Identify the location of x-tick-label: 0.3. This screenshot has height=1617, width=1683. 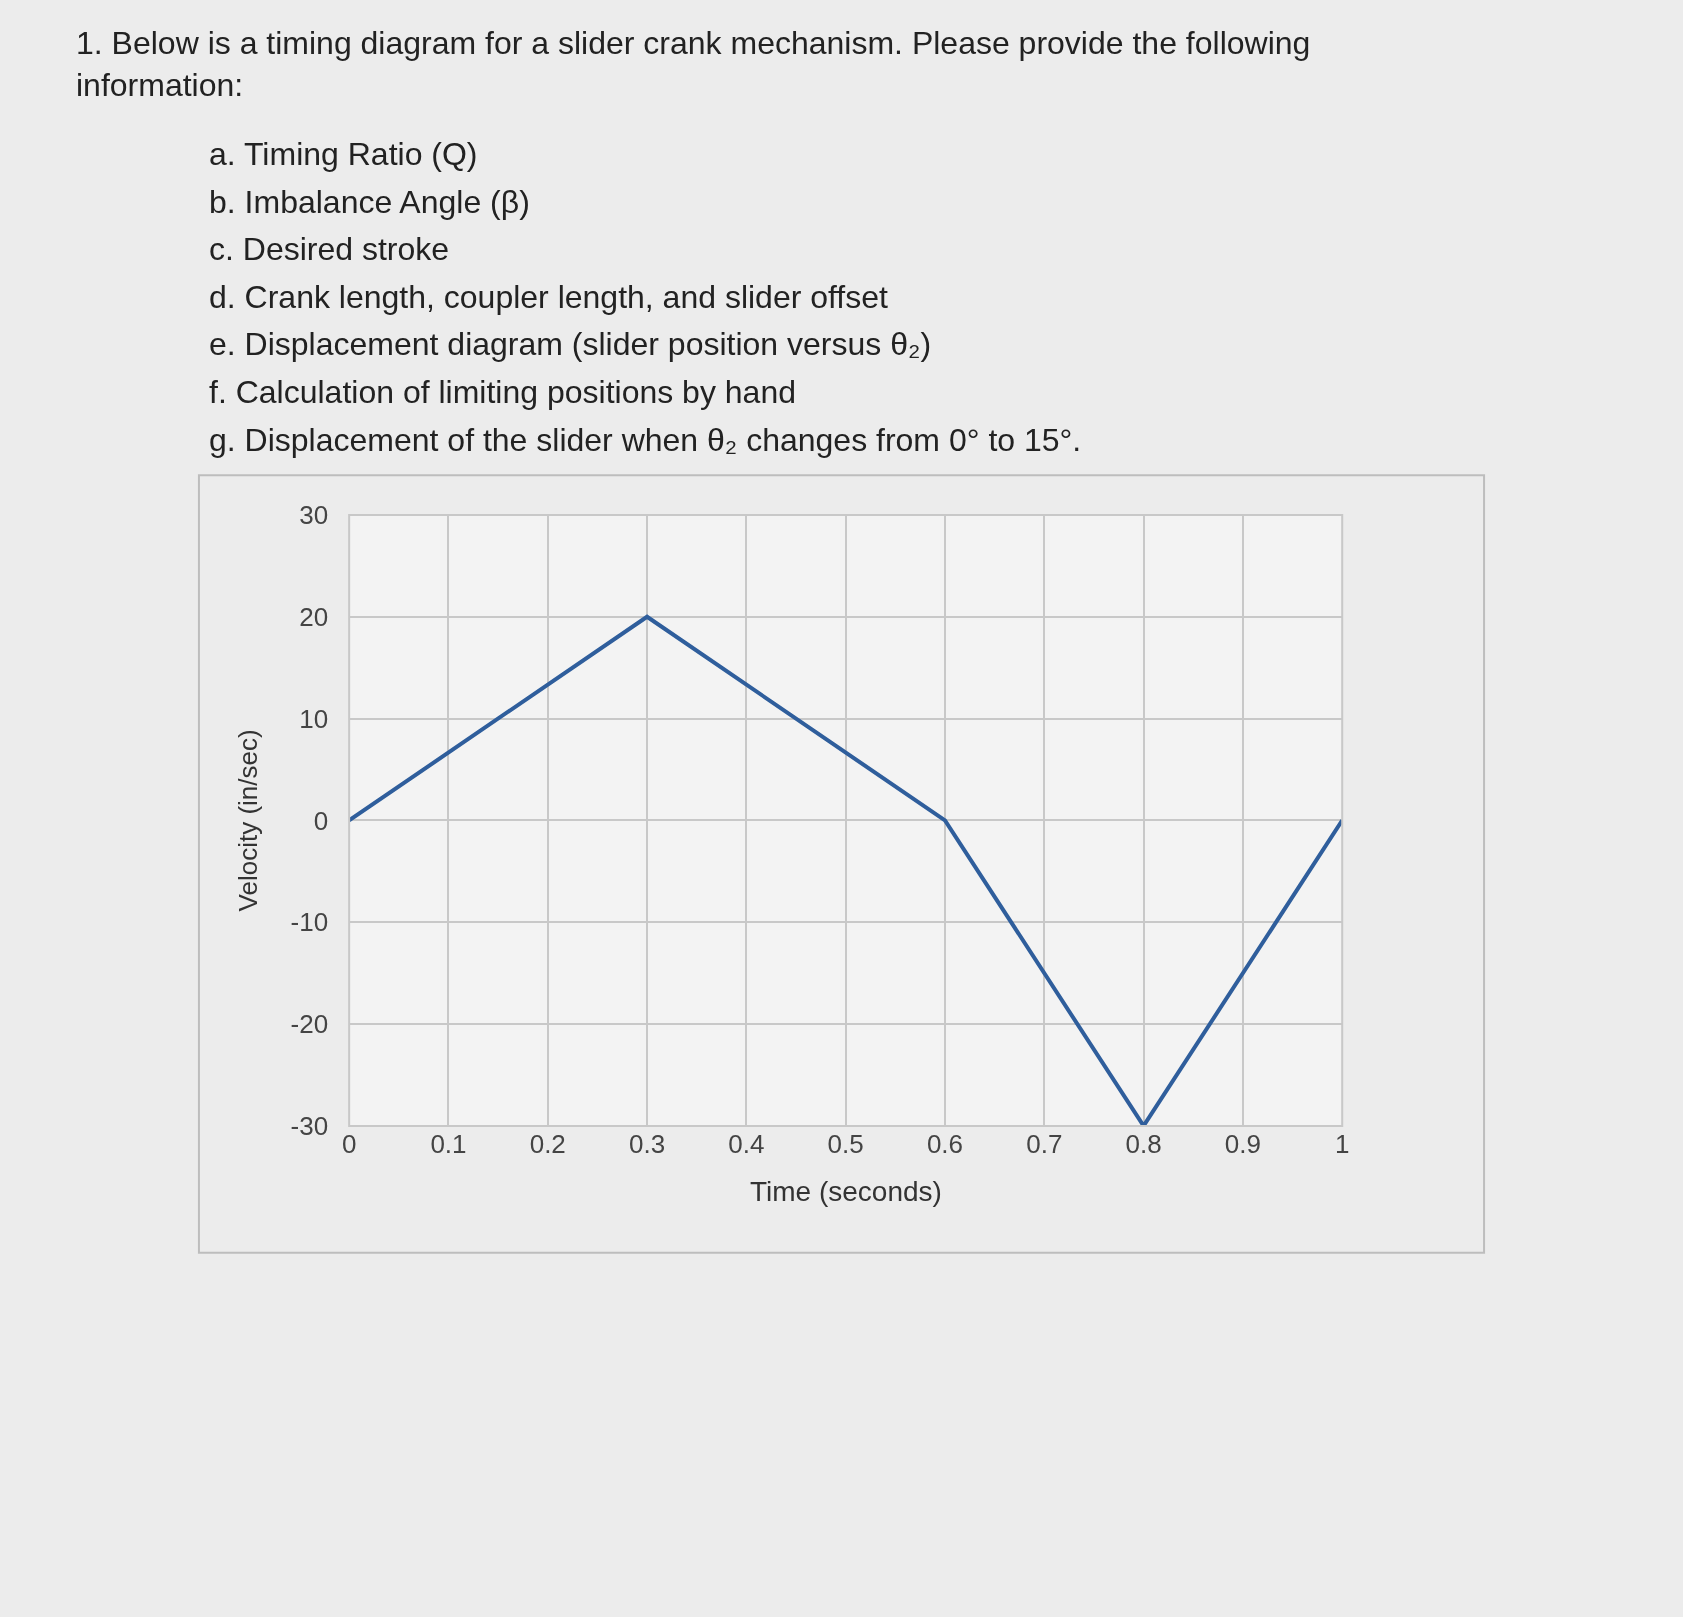
(647, 1143).